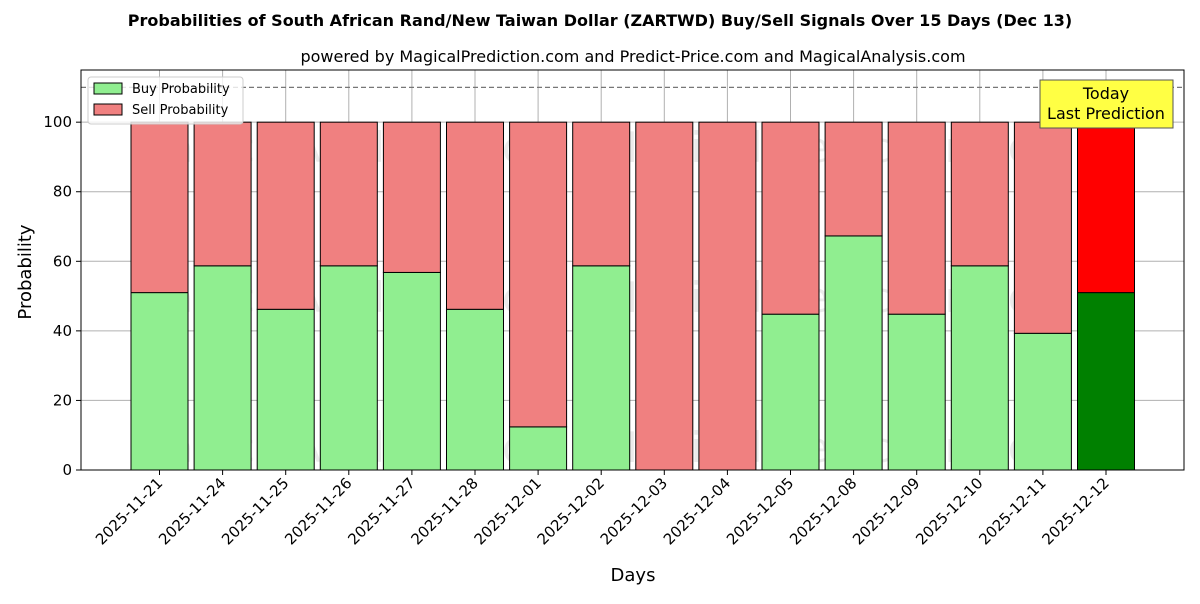 Image resolution: width=1200 pixels, height=604 pixels. Describe the element at coordinates (62, 331) in the screenshot. I see `y-tick-label: 40` at that location.